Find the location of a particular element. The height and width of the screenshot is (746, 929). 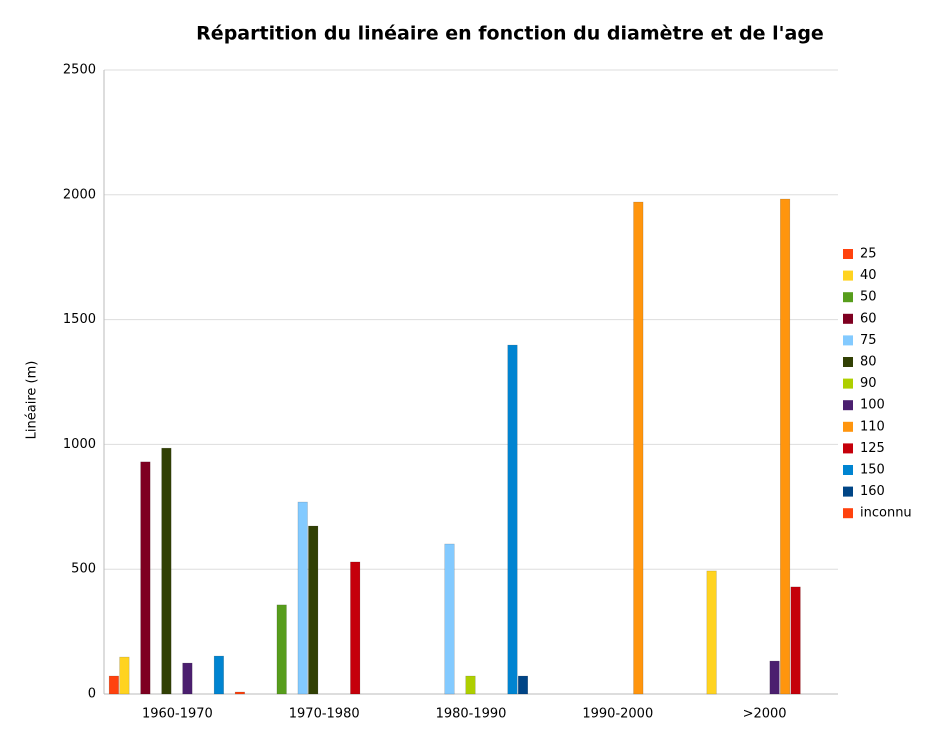

x-tick-label: 1960-1970 is located at coordinates (177, 714).